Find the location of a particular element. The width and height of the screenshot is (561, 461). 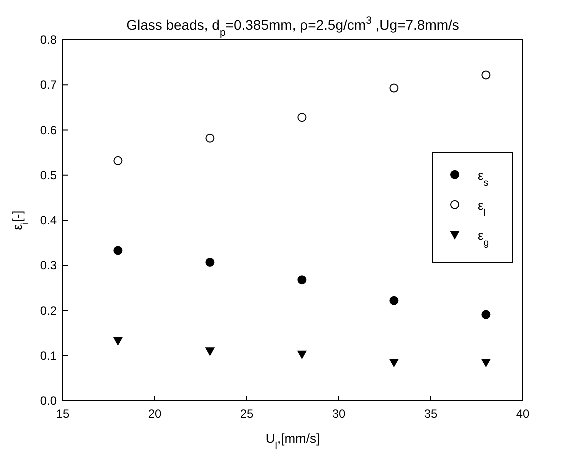

x-tick-label: 40 is located at coordinates (523, 414).